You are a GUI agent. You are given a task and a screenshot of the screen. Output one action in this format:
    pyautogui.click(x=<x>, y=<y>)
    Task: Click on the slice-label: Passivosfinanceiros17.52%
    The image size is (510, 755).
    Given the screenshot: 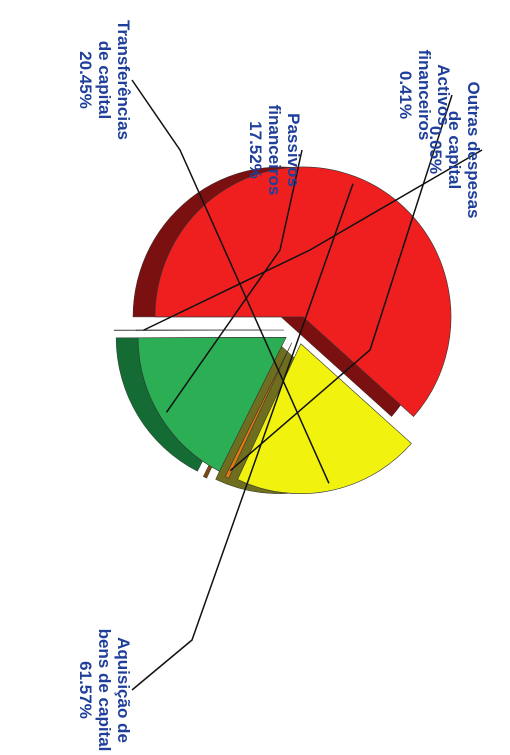 What is the action you would take?
    pyautogui.click(x=274, y=150)
    